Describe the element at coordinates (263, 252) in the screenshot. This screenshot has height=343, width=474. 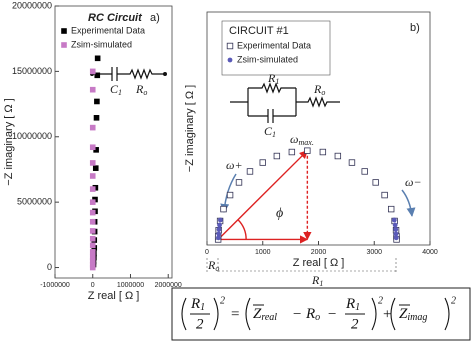
I see `x-tick-label: 1000` at that location.